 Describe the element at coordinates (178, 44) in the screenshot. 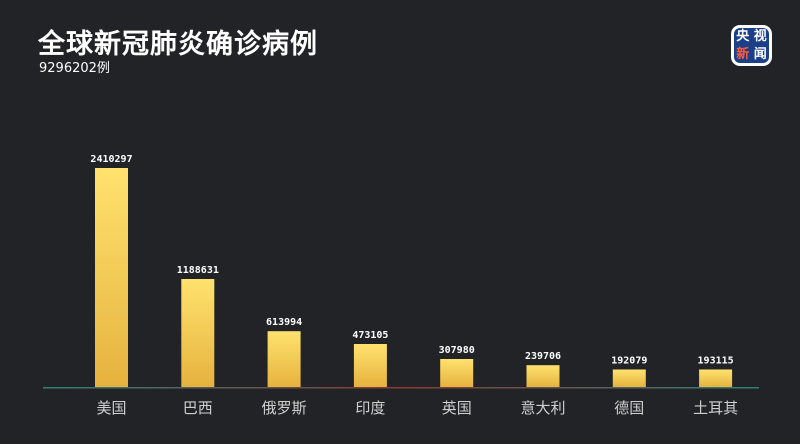

I see `chart-title: 全球新冠肺炎确诊病例` at that location.